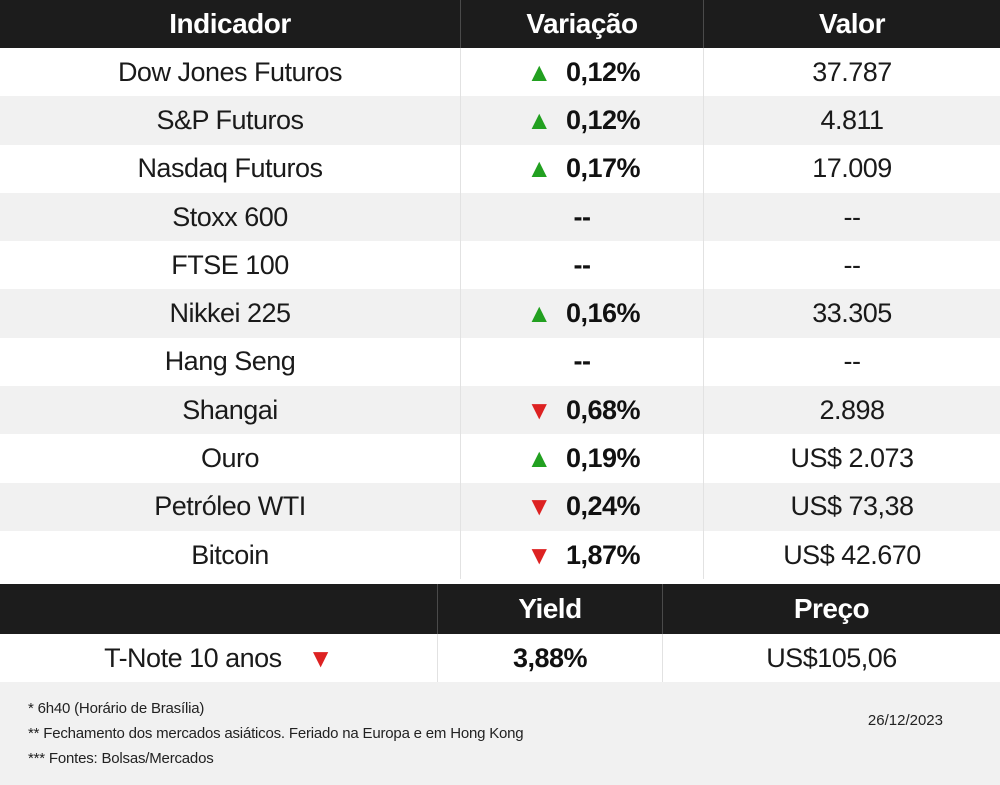 The image size is (1000, 785). I want to click on table-row: FTSE 100 -- --, so click(500, 265).